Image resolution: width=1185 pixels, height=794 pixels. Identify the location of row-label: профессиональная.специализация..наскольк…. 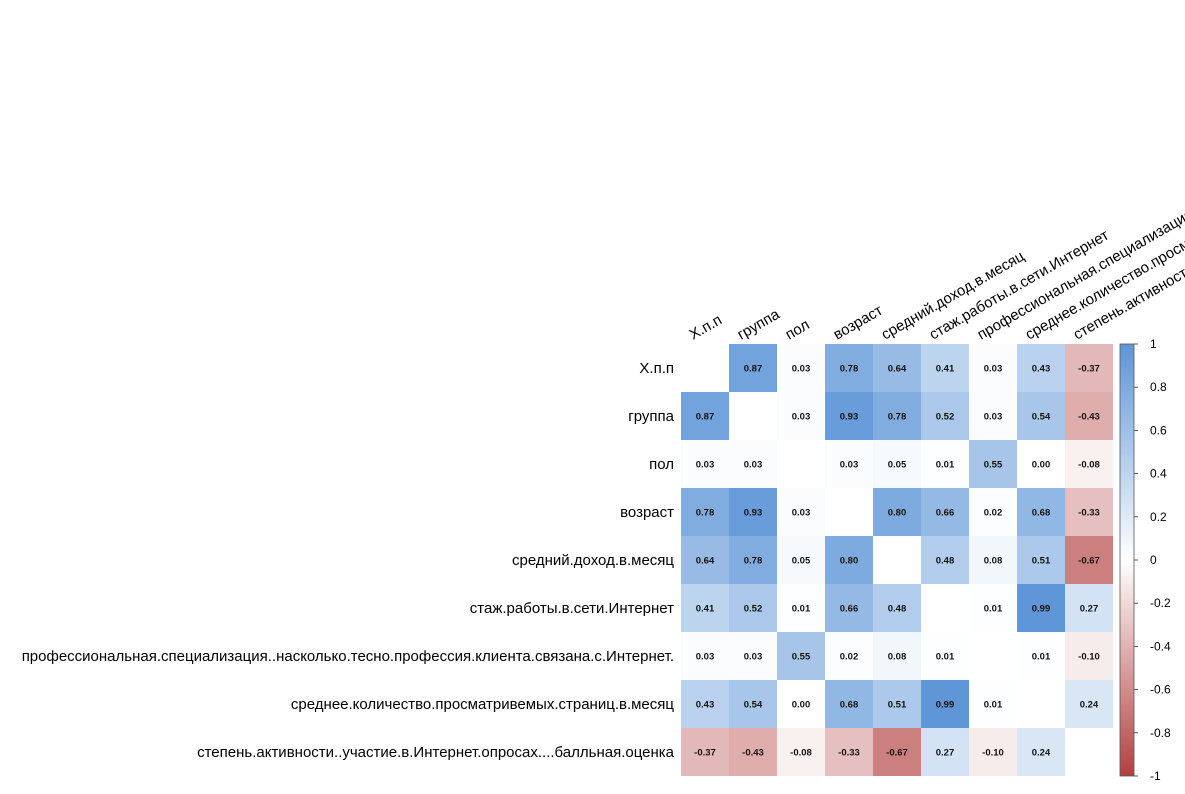
(348, 656).